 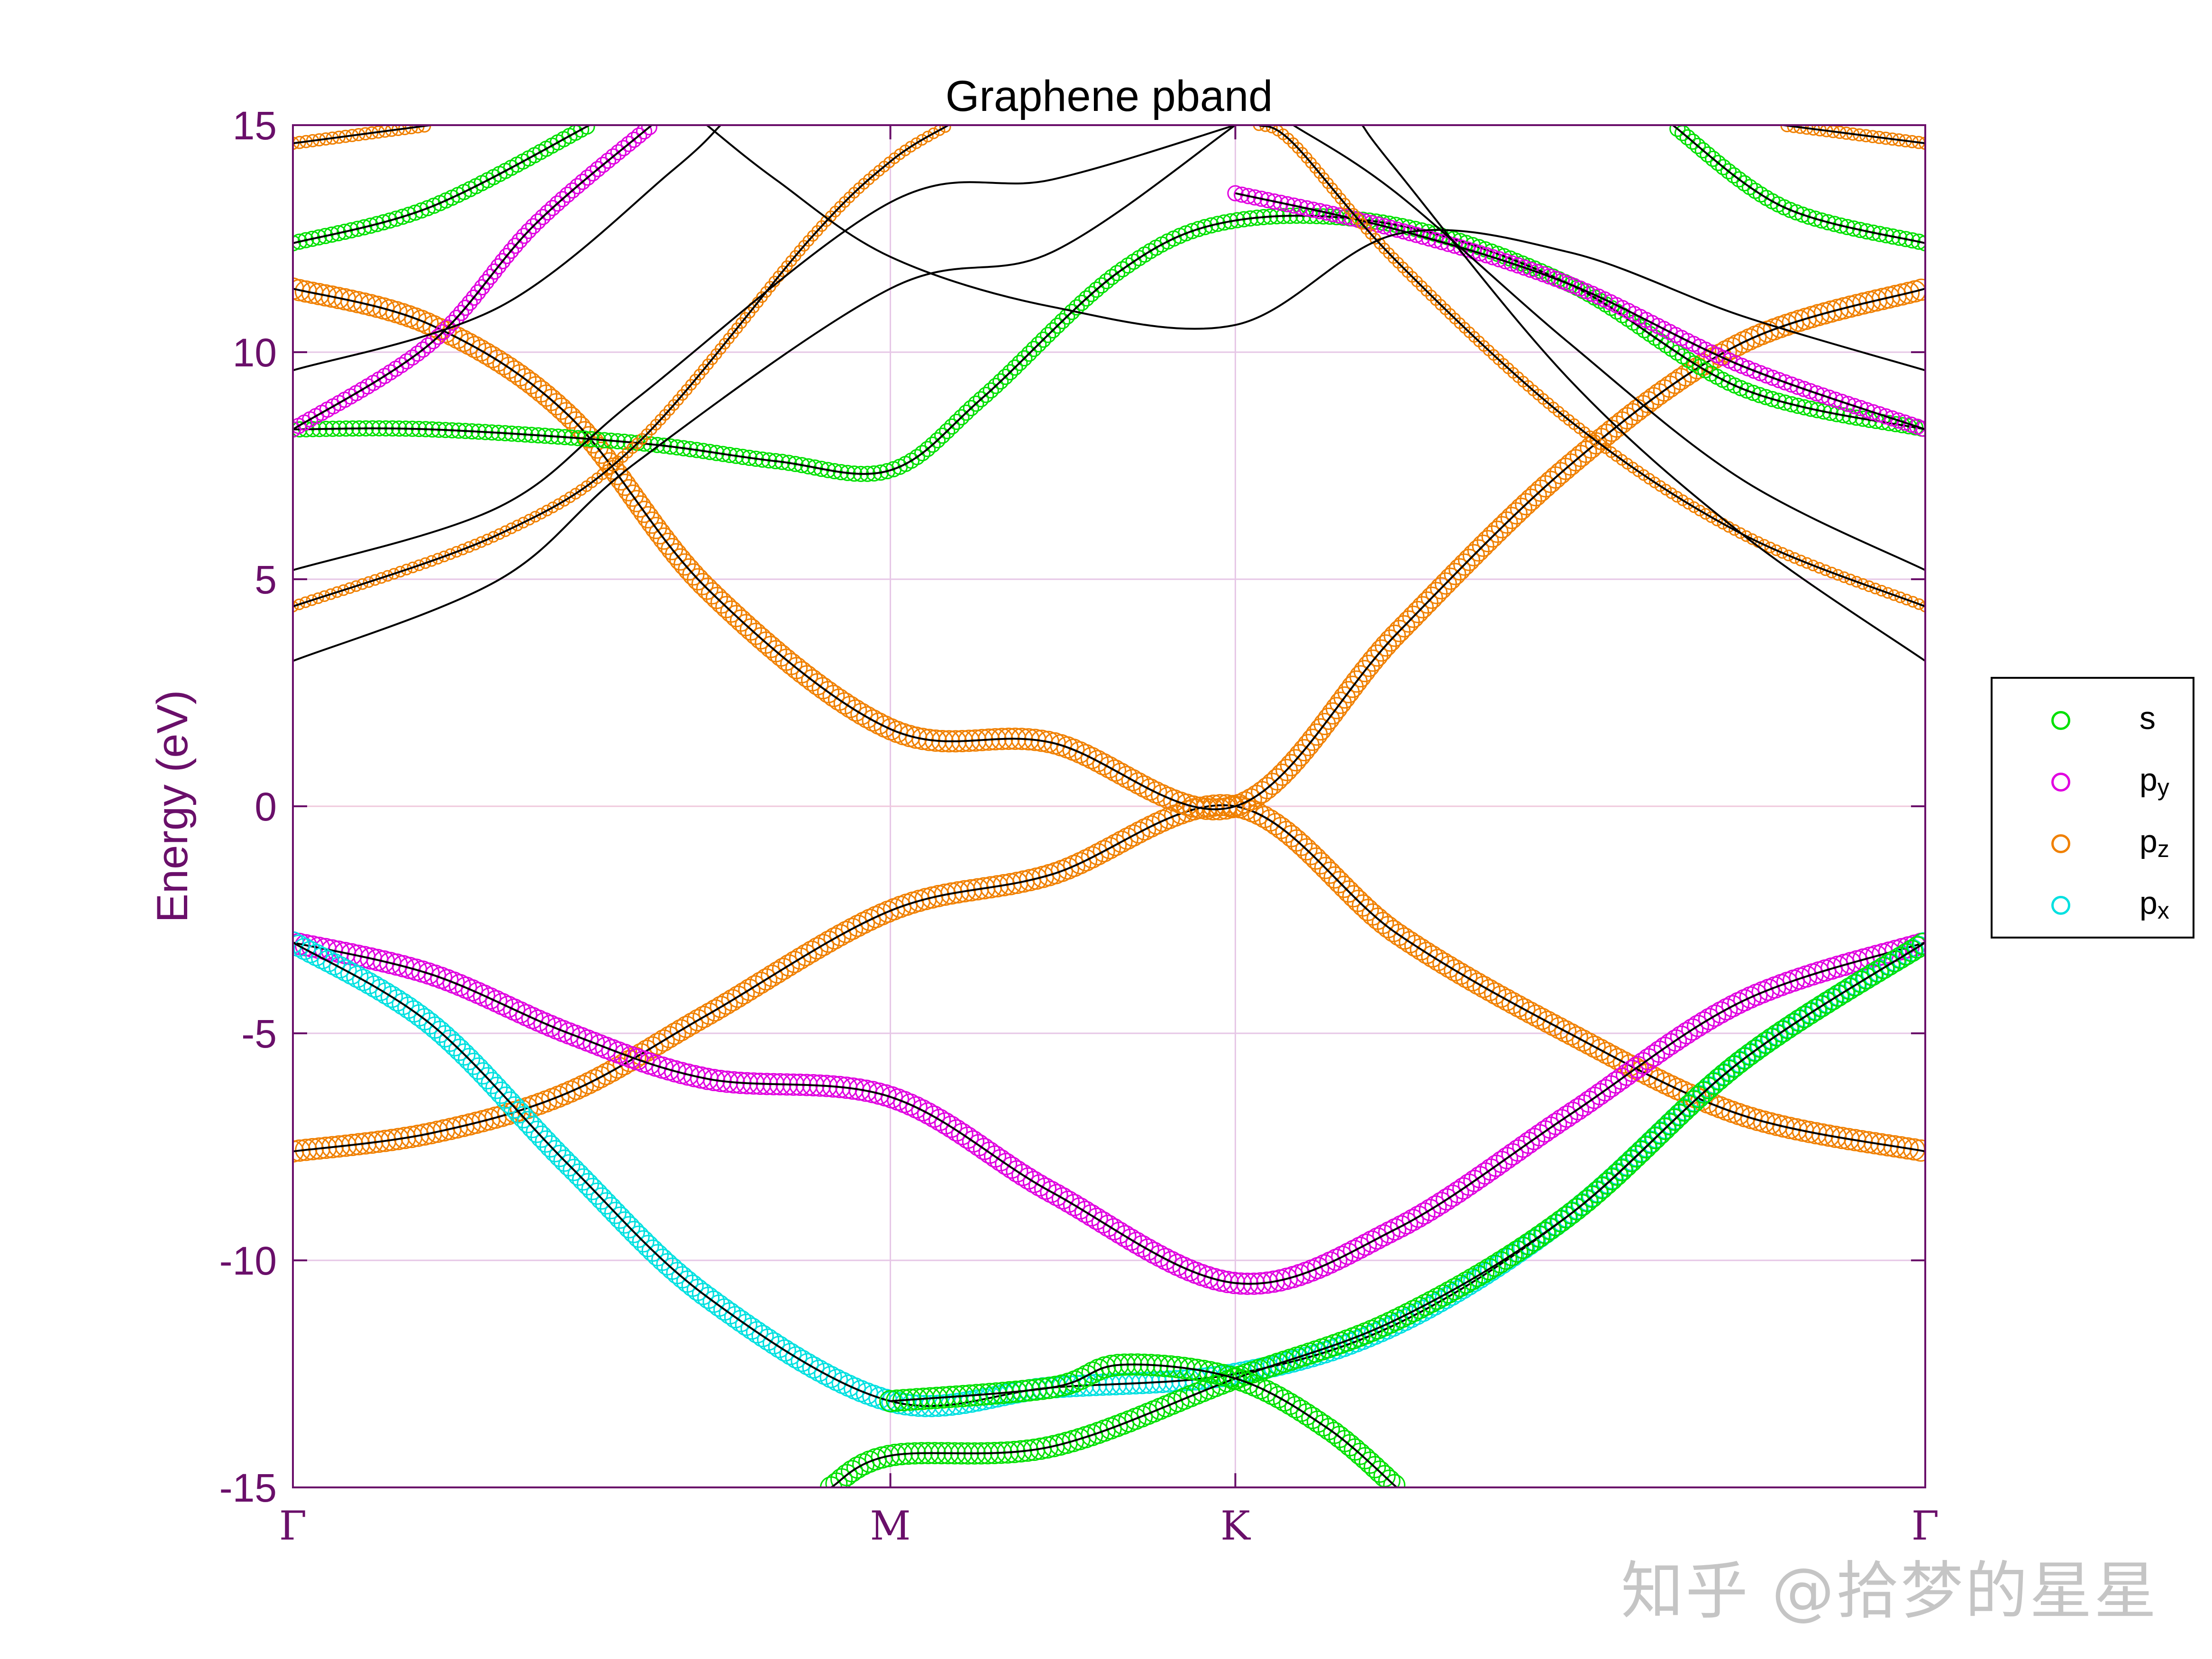 What do you see at coordinates (259, 1034) in the screenshot?
I see `y-tick-label: -5` at bounding box center [259, 1034].